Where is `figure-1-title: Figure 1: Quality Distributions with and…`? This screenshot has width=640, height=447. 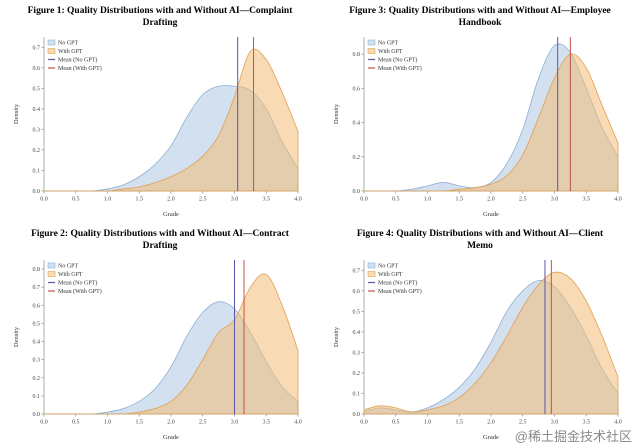 figure-1-title: Figure 1: Quality Distributions with and… is located at coordinates (160, 17).